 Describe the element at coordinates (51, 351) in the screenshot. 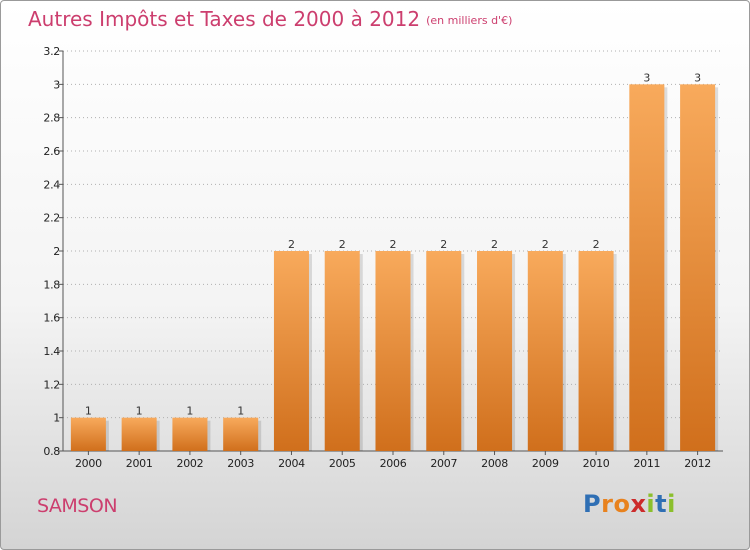

I see `y-tick-label: 1.4` at that location.